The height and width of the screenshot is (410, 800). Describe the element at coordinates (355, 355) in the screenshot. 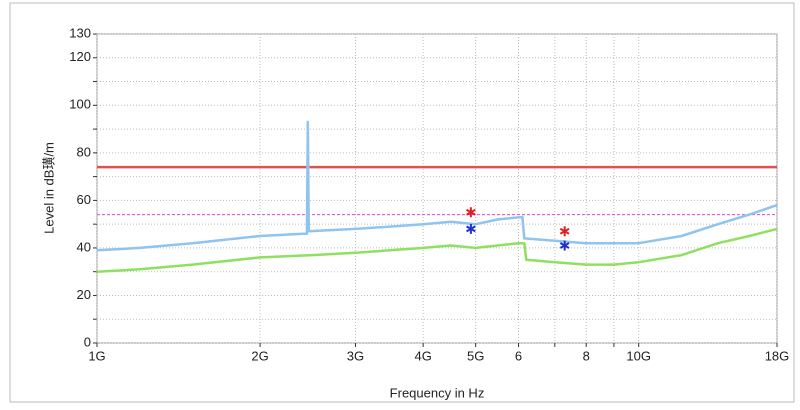

I see `x-tick-label: 3G` at that location.